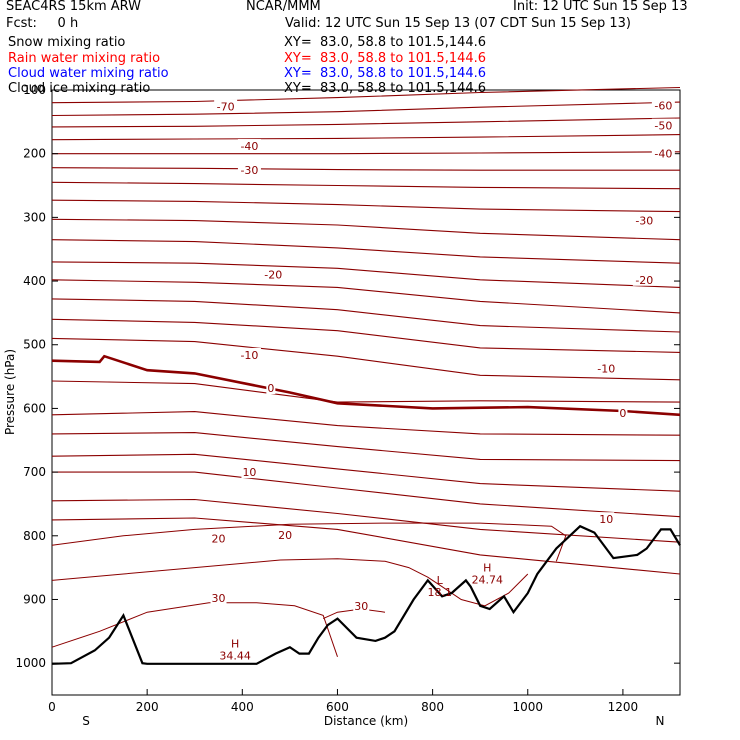 This screenshot has width=740, height=740. I want to click on x-tick-label: 600, so click(337, 707).